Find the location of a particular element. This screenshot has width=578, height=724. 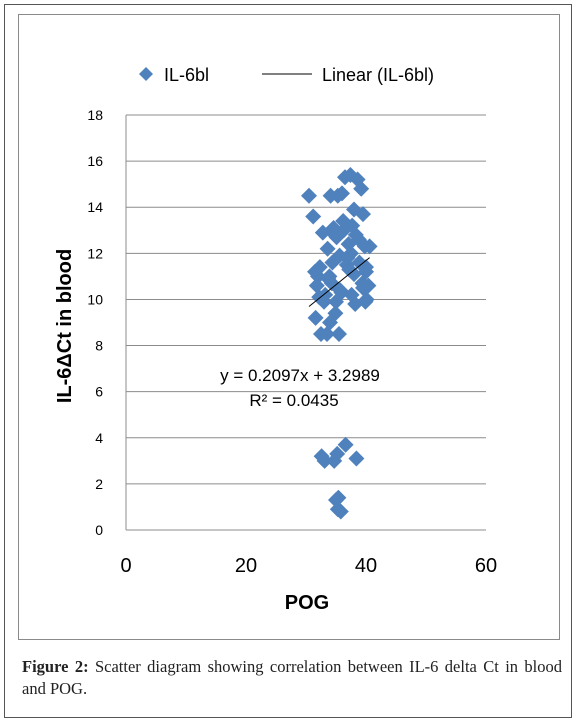

legend-series-label: IL-6bl is located at coordinates (186, 75).